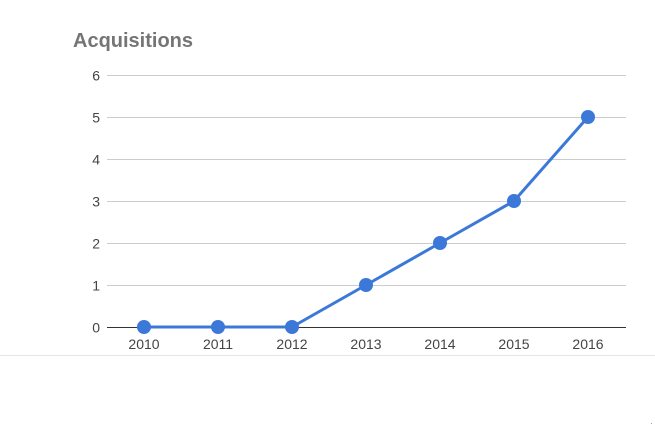  Describe the element at coordinates (327, 355) in the screenshot. I see `page-divider` at that location.